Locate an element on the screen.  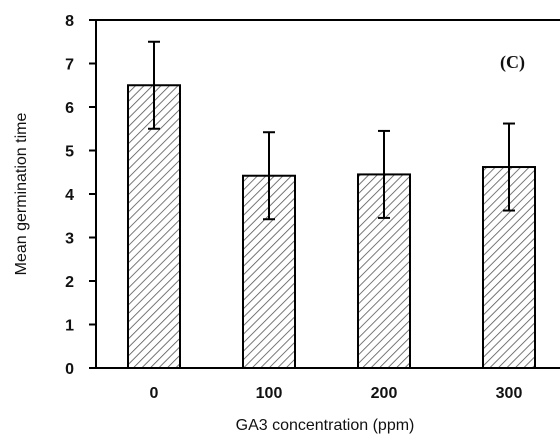
y-tick-label: 6 is located at coordinates (69, 108).